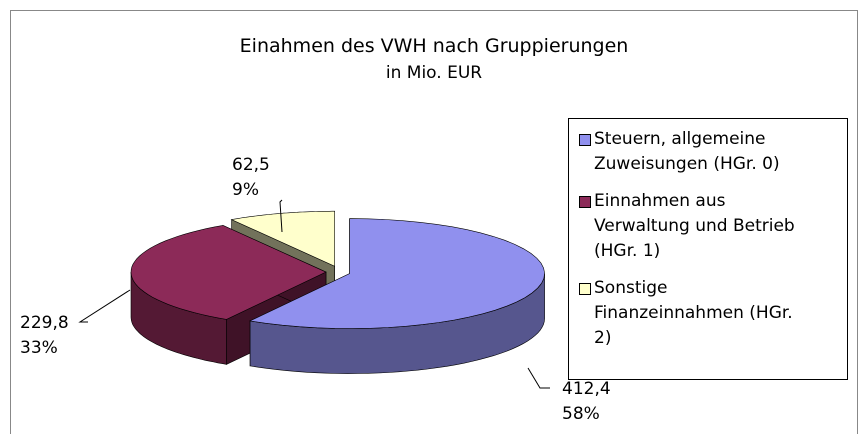 This screenshot has height=434, width=868. I want to click on value-label: 62,5, so click(251, 165).